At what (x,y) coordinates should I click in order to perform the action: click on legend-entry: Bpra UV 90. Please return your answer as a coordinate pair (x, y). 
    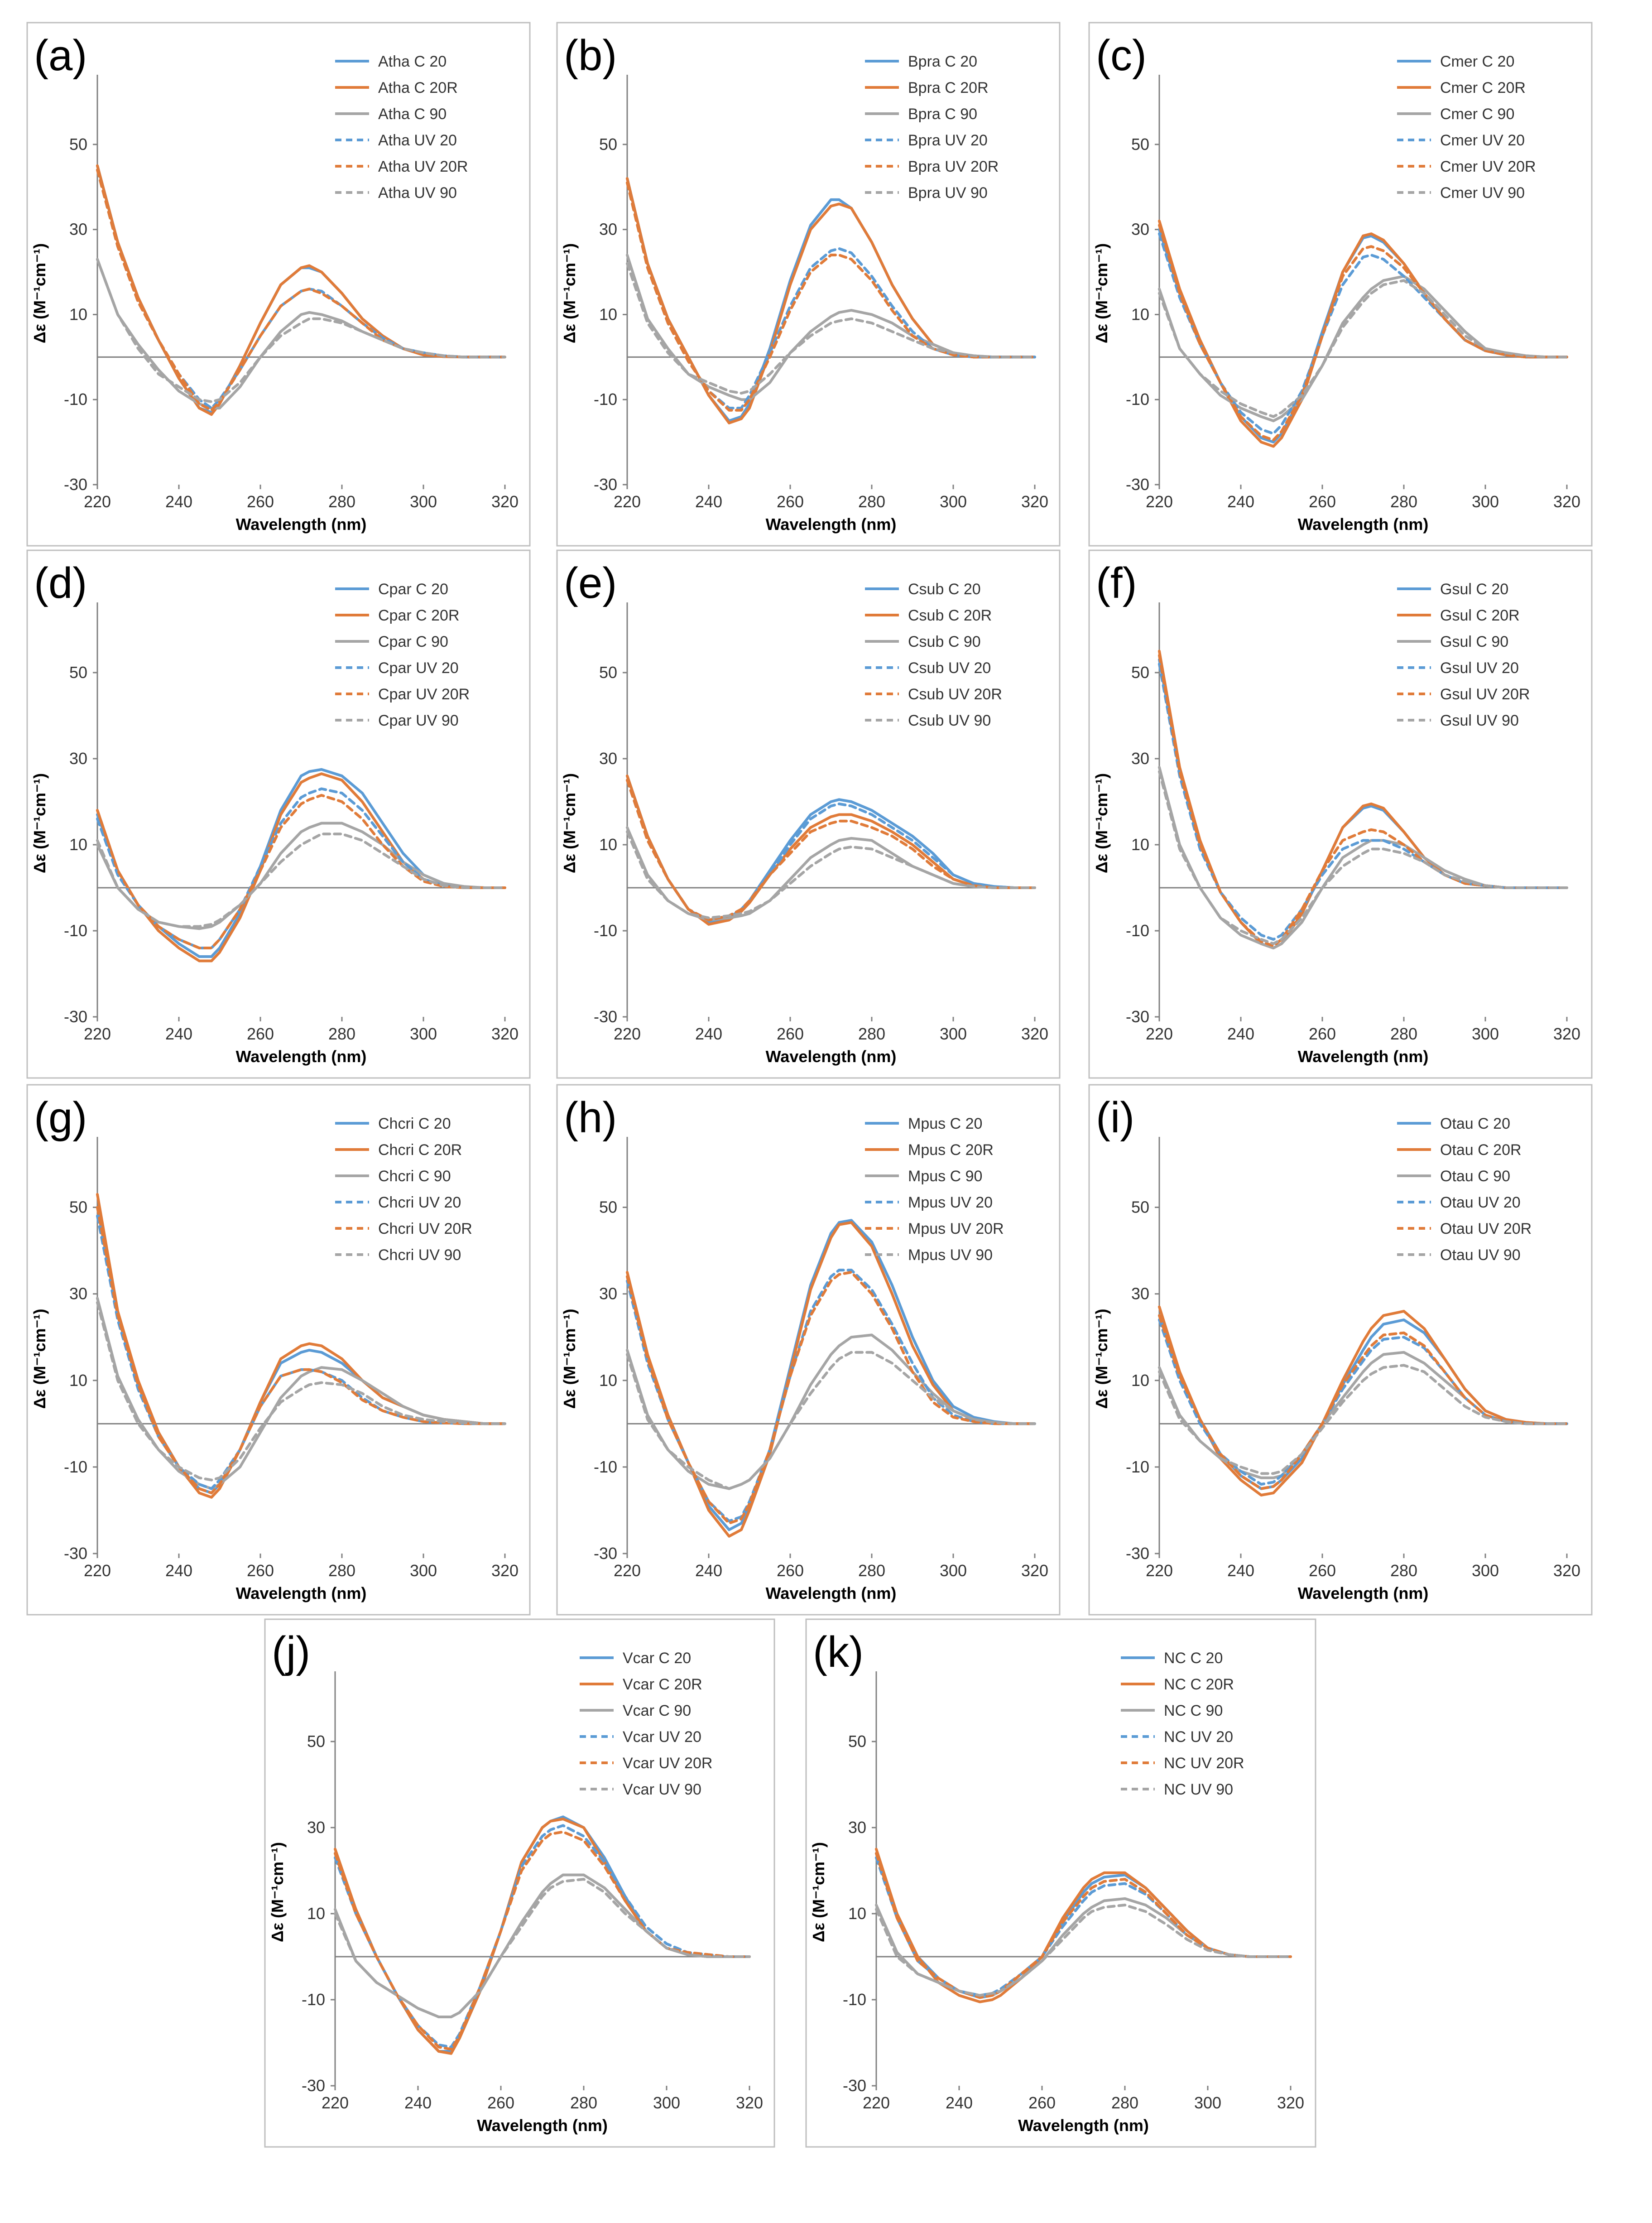
    Looking at the image, I should click on (948, 193).